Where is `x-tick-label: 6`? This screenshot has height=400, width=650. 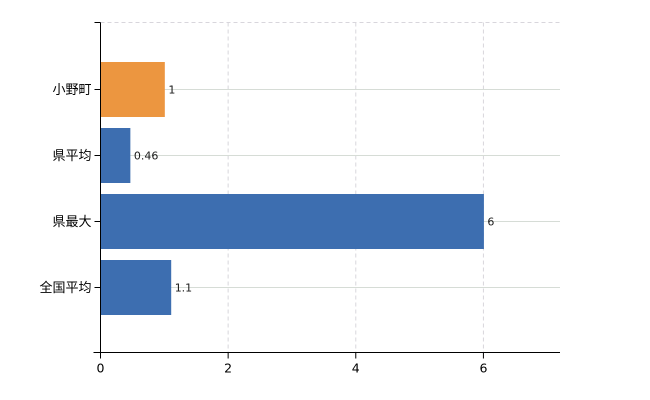
x-tick-label: 6 is located at coordinates (483, 368).